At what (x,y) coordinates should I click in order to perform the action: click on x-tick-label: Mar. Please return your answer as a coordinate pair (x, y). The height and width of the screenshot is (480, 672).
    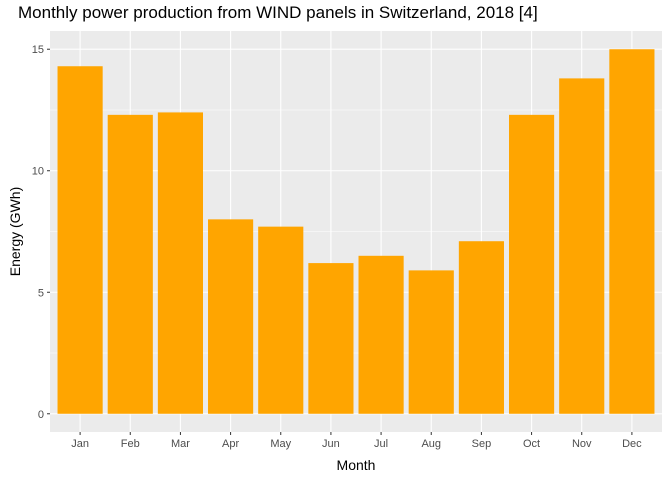
    Looking at the image, I should click on (180, 444).